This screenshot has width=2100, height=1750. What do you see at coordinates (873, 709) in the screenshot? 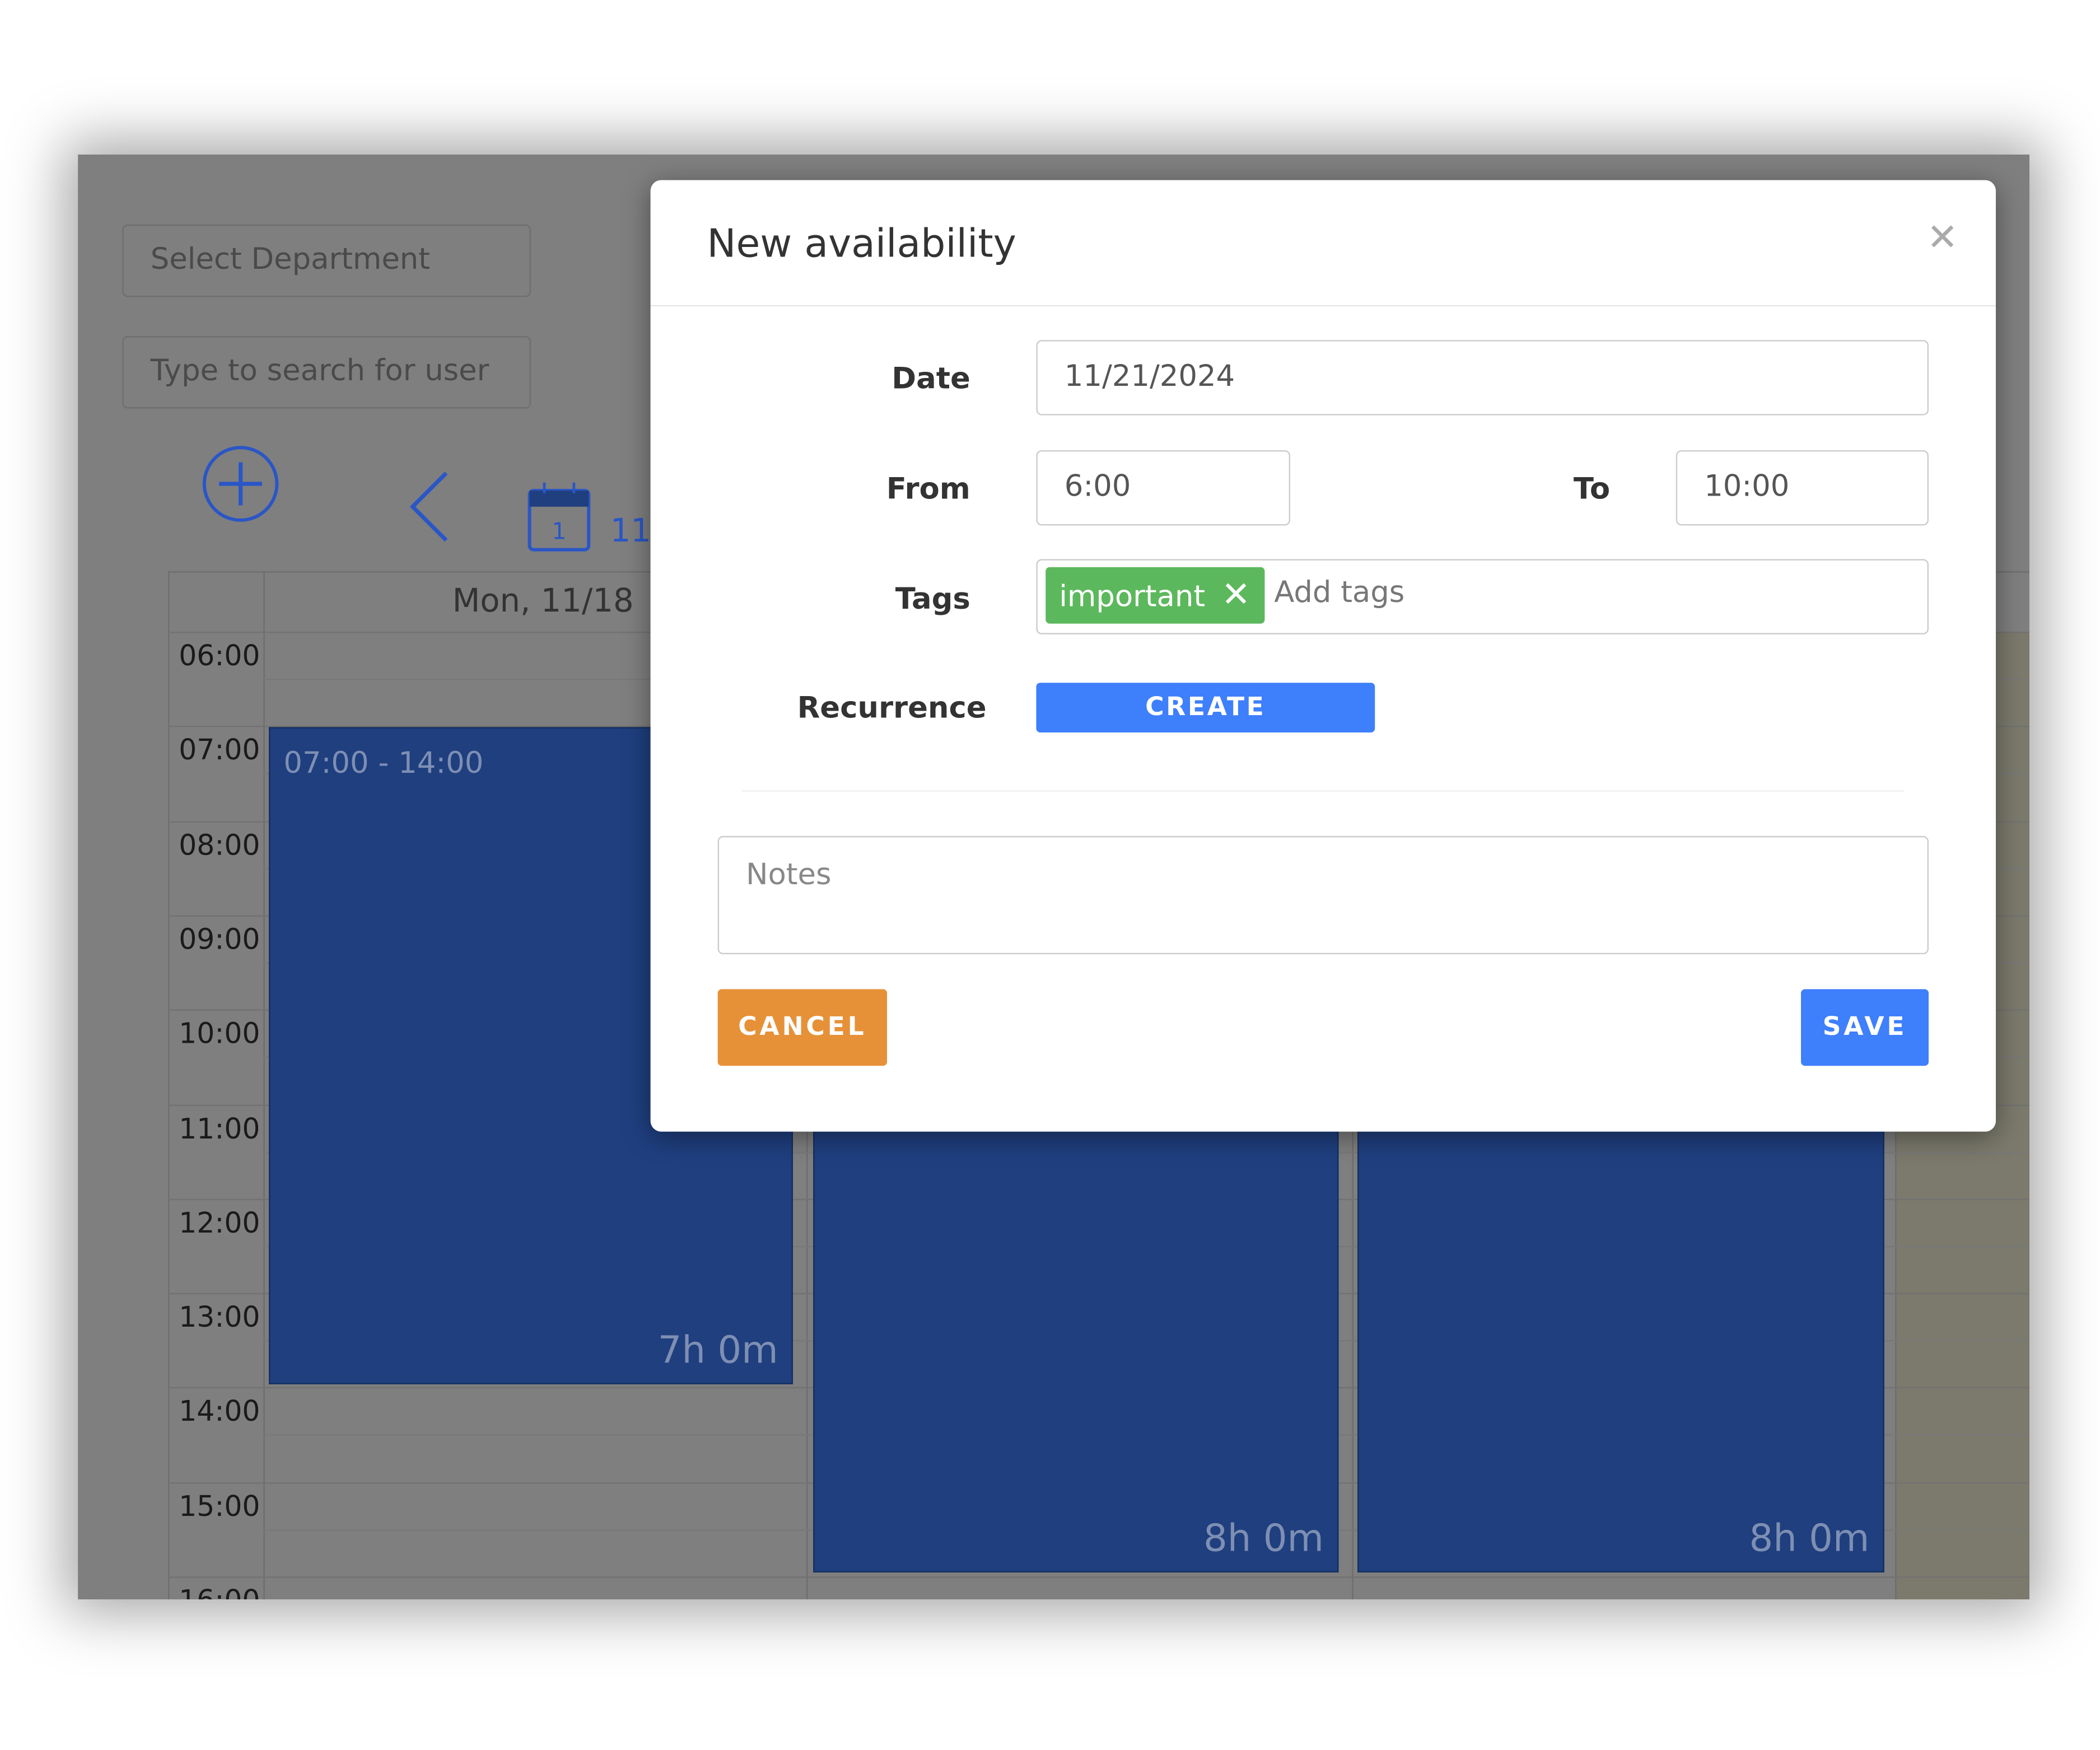
I see `recurrence-label: Recurrence` at bounding box center [873, 709].